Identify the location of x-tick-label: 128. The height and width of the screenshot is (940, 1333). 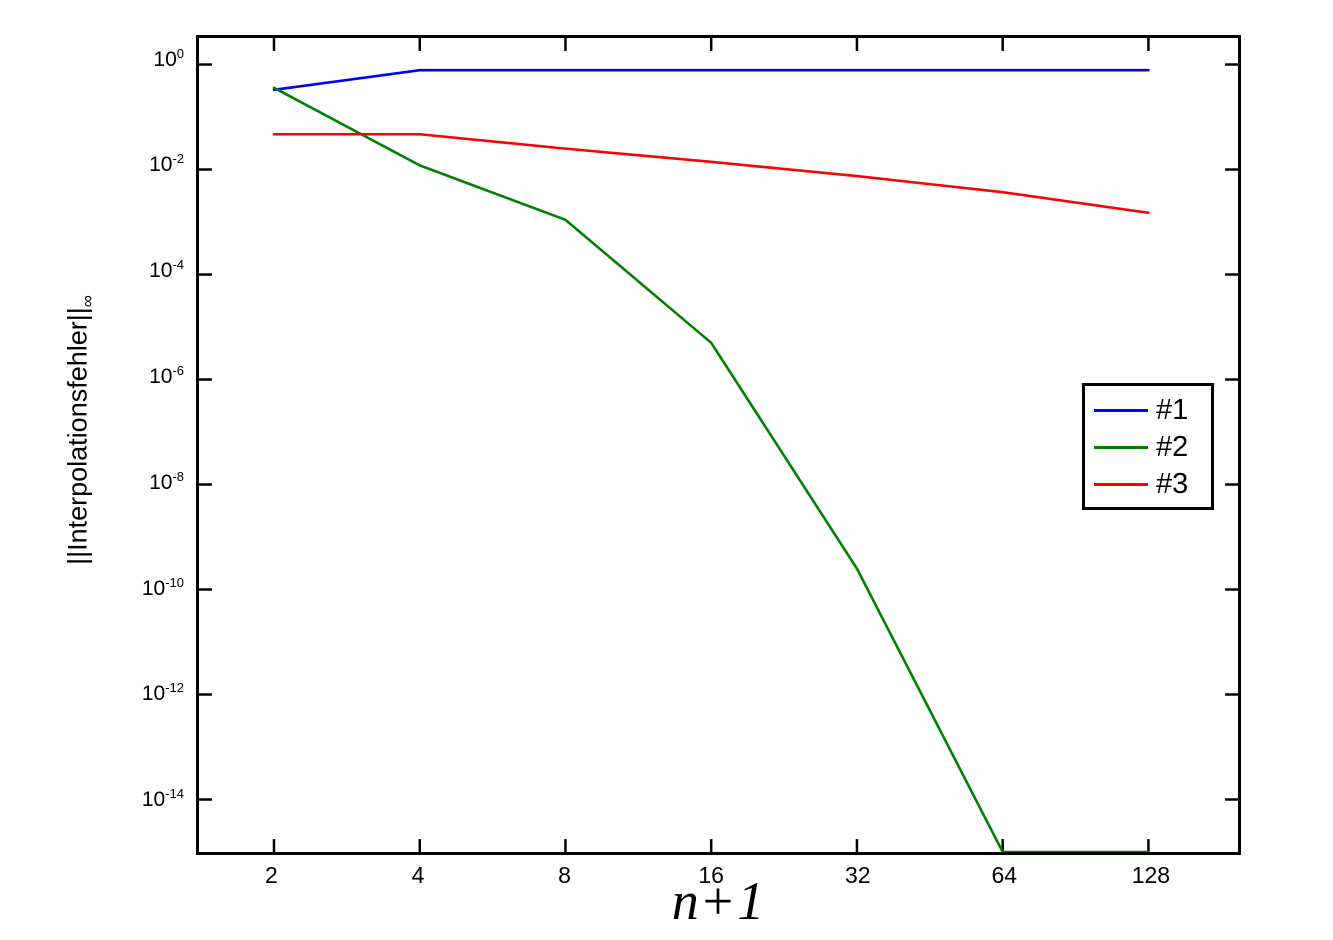
(1151, 875).